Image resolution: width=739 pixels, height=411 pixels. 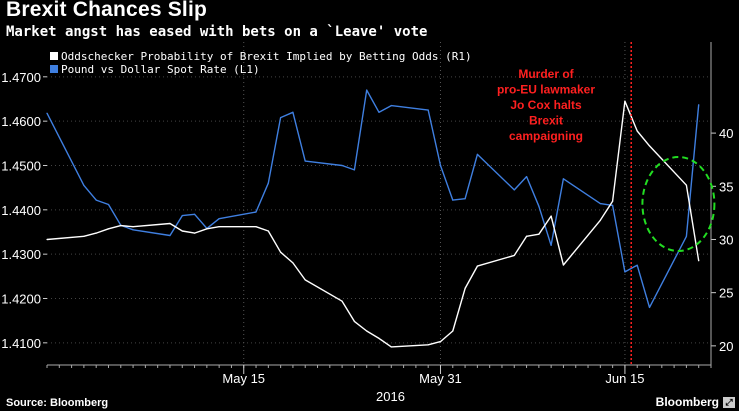 I want to click on left-tick-label: 1.4300, so click(x=21, y=254).